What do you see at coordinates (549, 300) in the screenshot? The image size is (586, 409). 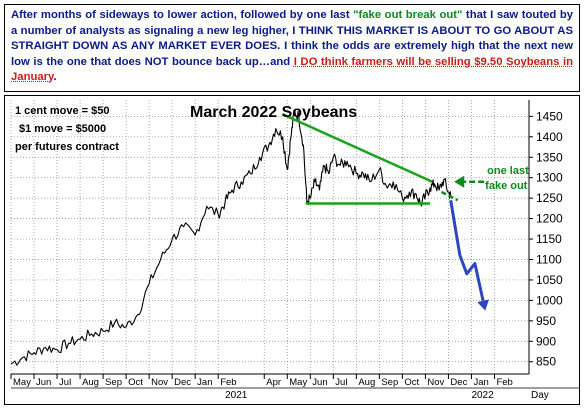 I see `y-tick-label: 1000` at bounding box center [549, 300].